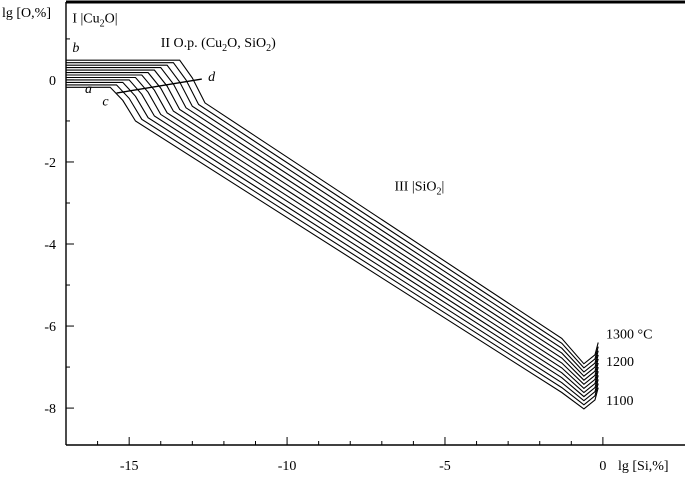 The height and width of the screenshot is (478, 685). I want to click on label-part: III |SiO, so click(415, 187).